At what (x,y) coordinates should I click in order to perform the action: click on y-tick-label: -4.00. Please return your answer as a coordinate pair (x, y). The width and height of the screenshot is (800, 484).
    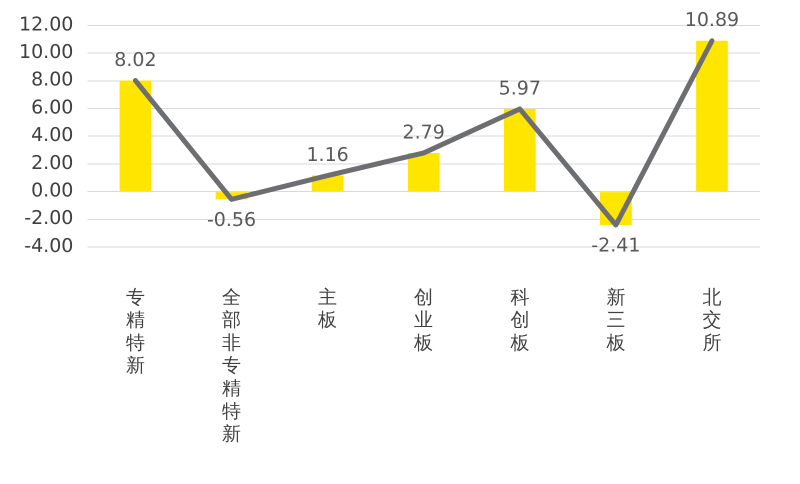
    Looking at the image, I should click on (49, 245).